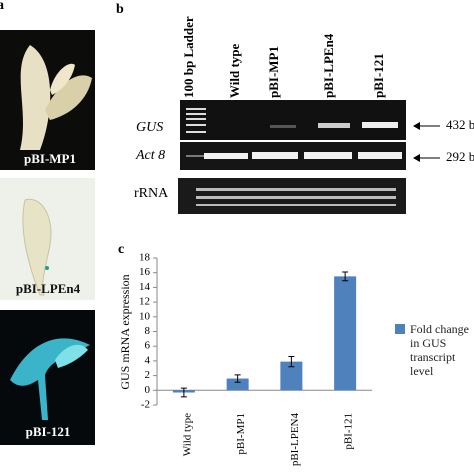  I want to click on lane-label: pBI-MP1, so click(273, 72).